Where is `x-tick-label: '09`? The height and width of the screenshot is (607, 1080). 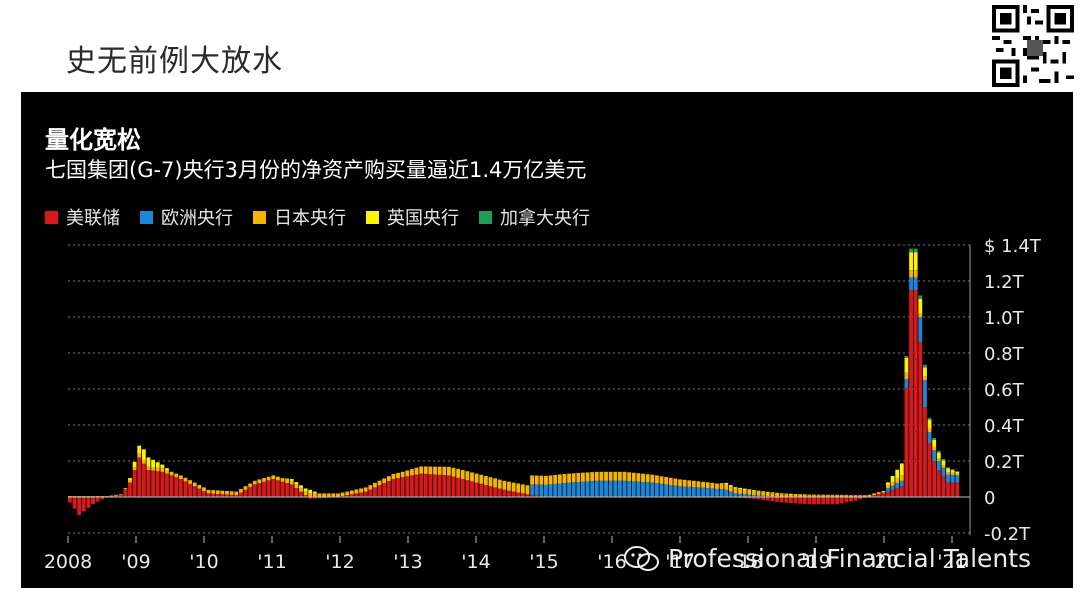
x-tick-label: '09 is located at coordinates (135, 562).